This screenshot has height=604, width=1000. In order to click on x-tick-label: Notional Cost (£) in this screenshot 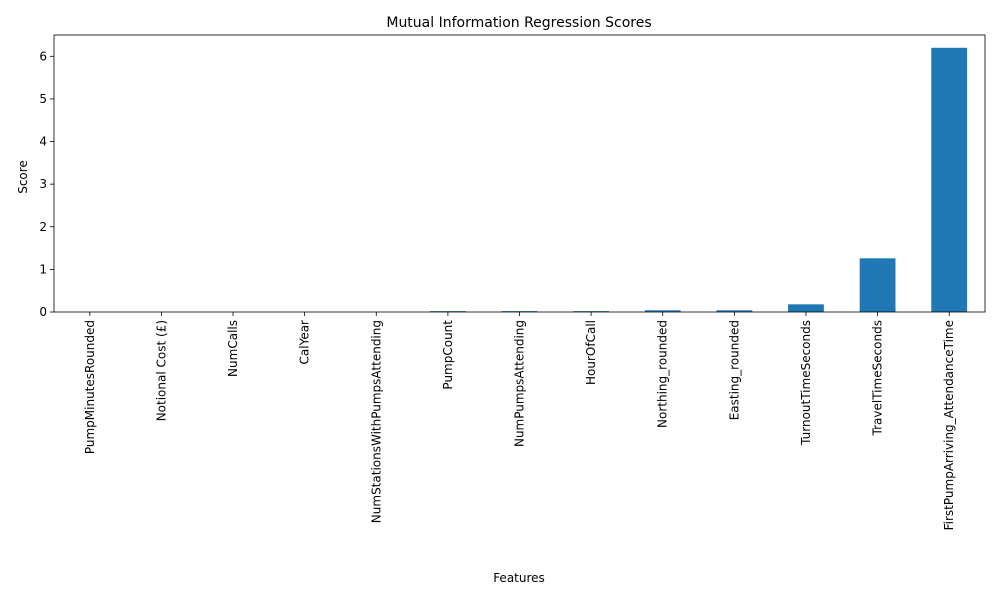, I will do `click(161, 370)`.